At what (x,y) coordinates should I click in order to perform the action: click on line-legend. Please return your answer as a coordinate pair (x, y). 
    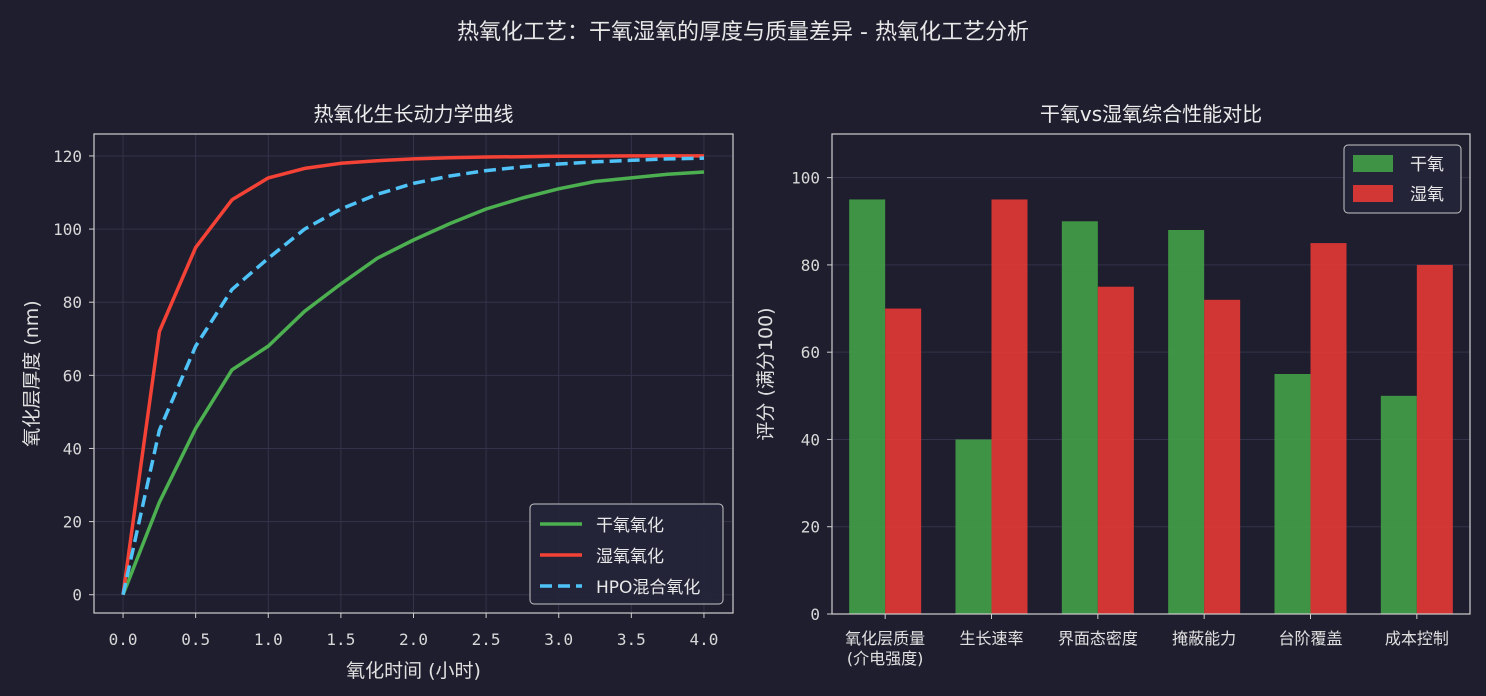
    Looking at the image, I should click on (626, 554).